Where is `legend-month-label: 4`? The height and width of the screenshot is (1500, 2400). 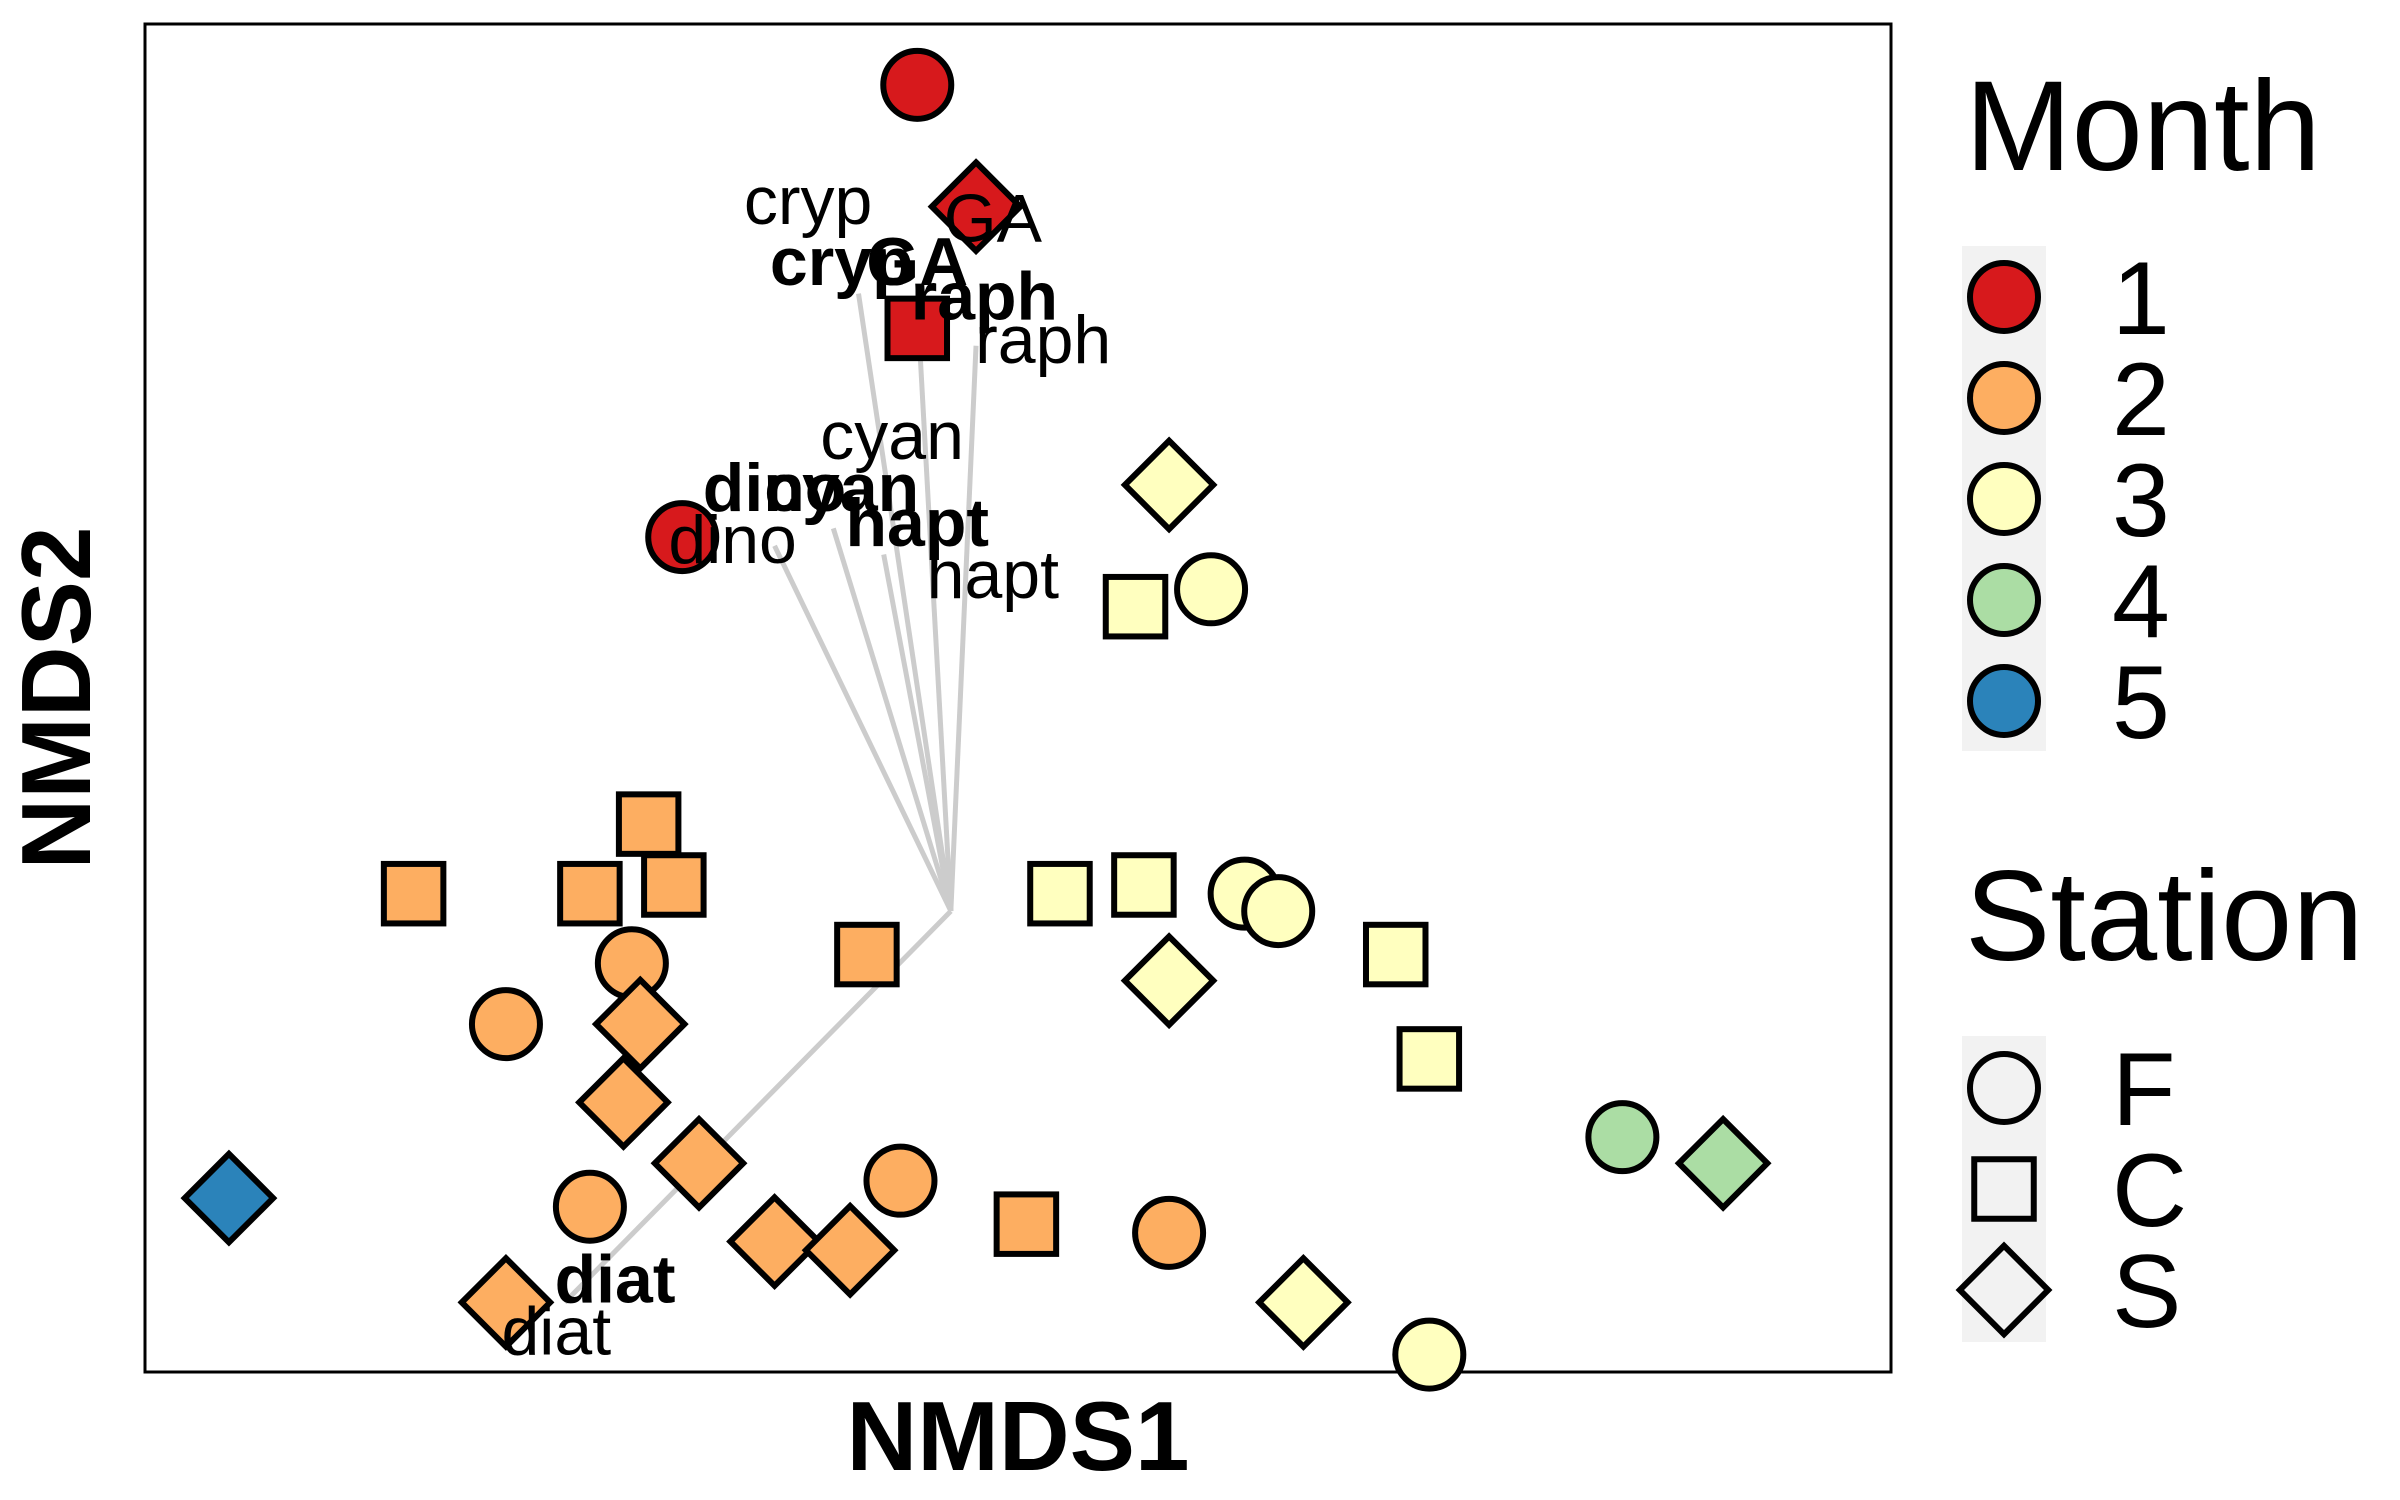 legend-month-label: 4 is located at coordinates (2141, 602).